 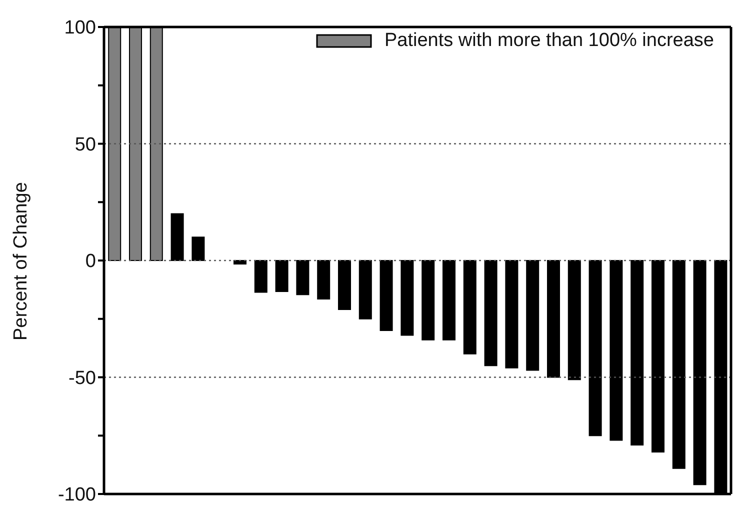 I want to click on y-tick-label: -100, so click(x=77, y=495).